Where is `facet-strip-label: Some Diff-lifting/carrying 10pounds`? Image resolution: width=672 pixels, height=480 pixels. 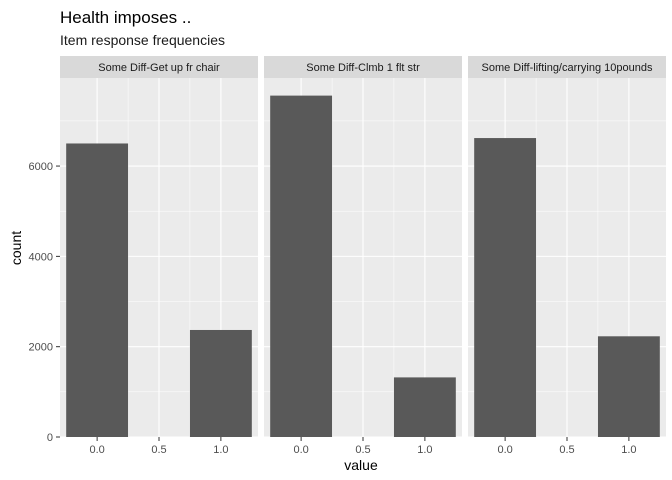 facet-strip-label: Some Diff-lifting/carrying 10pounds is located at coordinates (567, 68).